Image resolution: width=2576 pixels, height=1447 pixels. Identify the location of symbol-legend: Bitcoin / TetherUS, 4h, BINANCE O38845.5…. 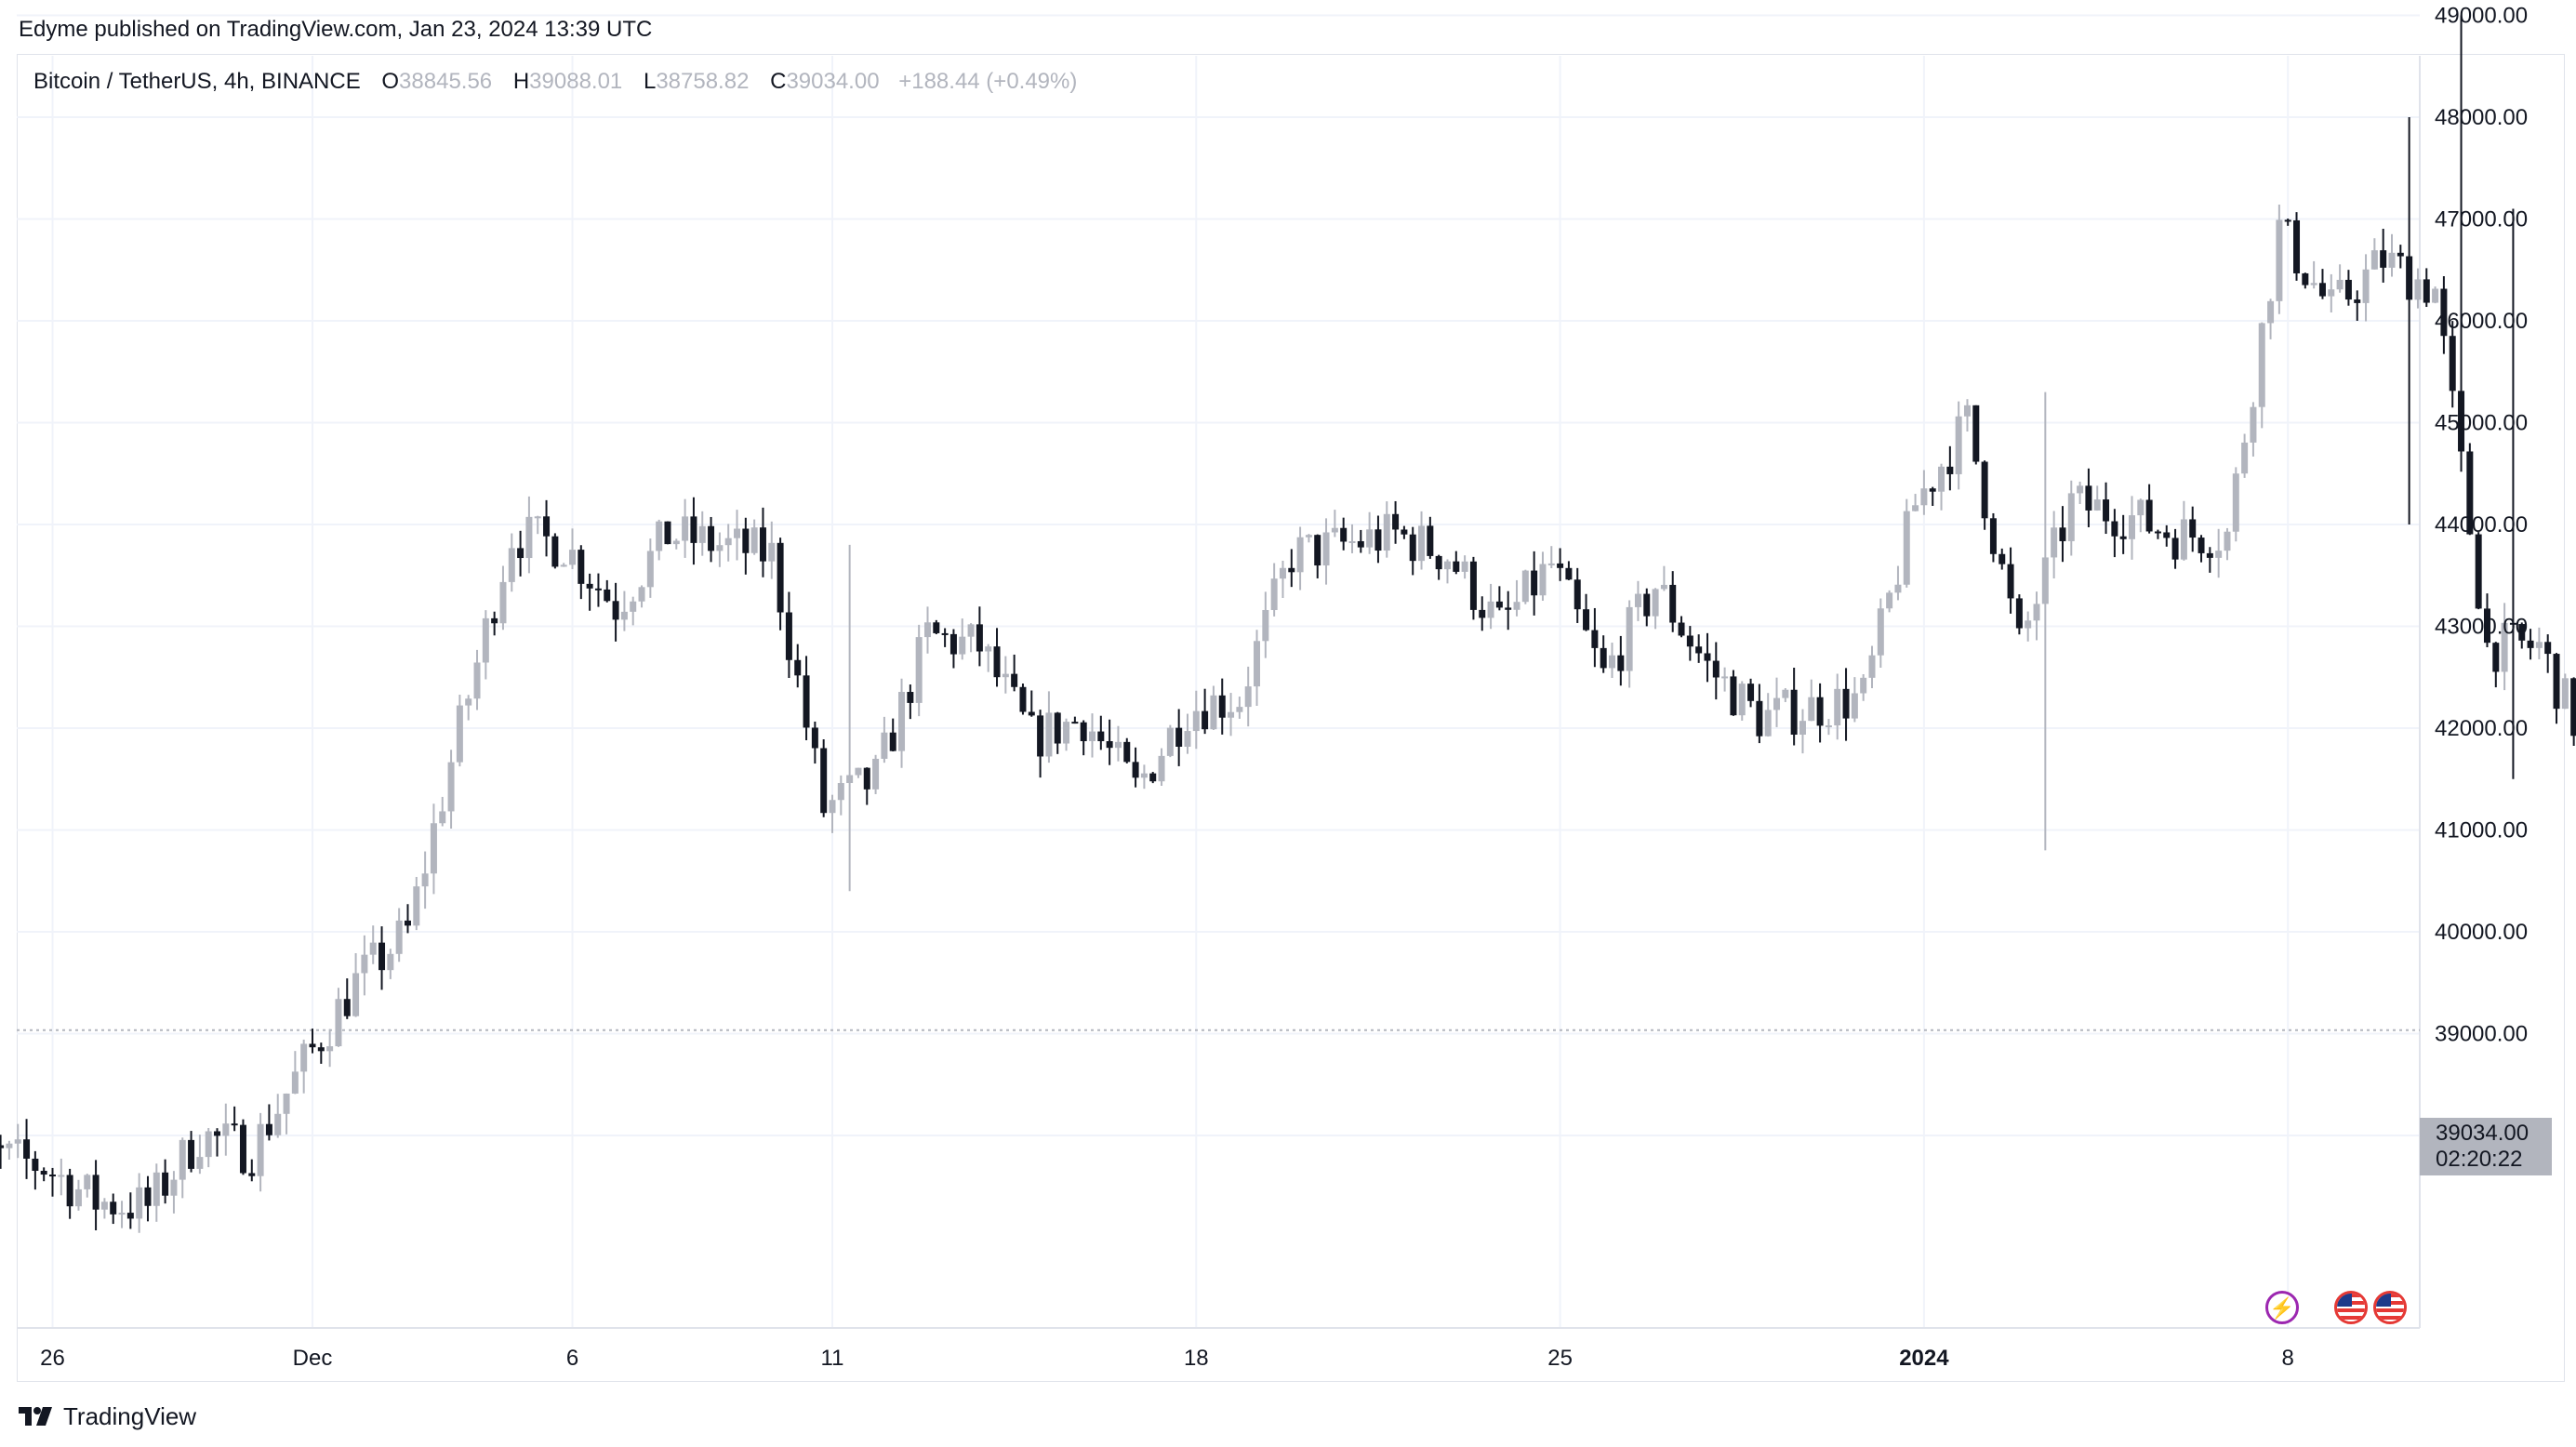
(555, 82).